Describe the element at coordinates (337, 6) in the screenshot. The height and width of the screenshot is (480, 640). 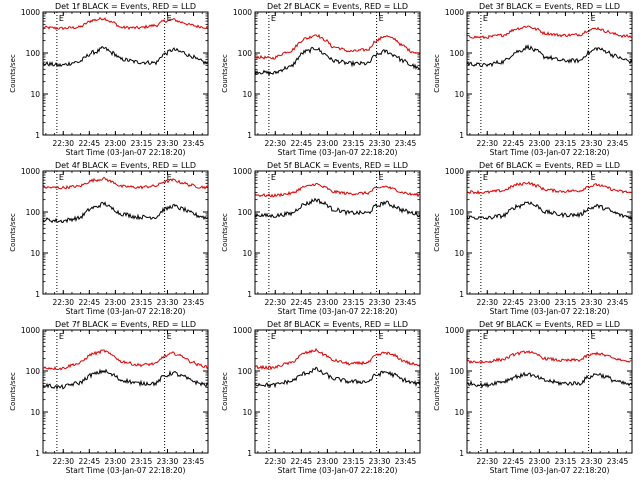
I see `panel-title: Det 2f BLACK = Events, RED = LLD` at that location.